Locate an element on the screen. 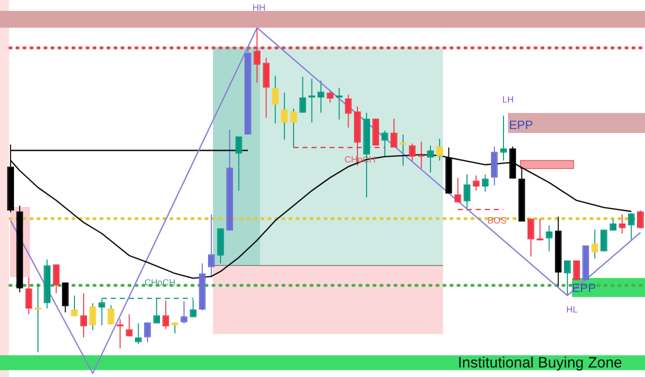 This screenshot has height=377, width=645. band-label: Institutional Buying Zone is located at coordinates (540, 363).